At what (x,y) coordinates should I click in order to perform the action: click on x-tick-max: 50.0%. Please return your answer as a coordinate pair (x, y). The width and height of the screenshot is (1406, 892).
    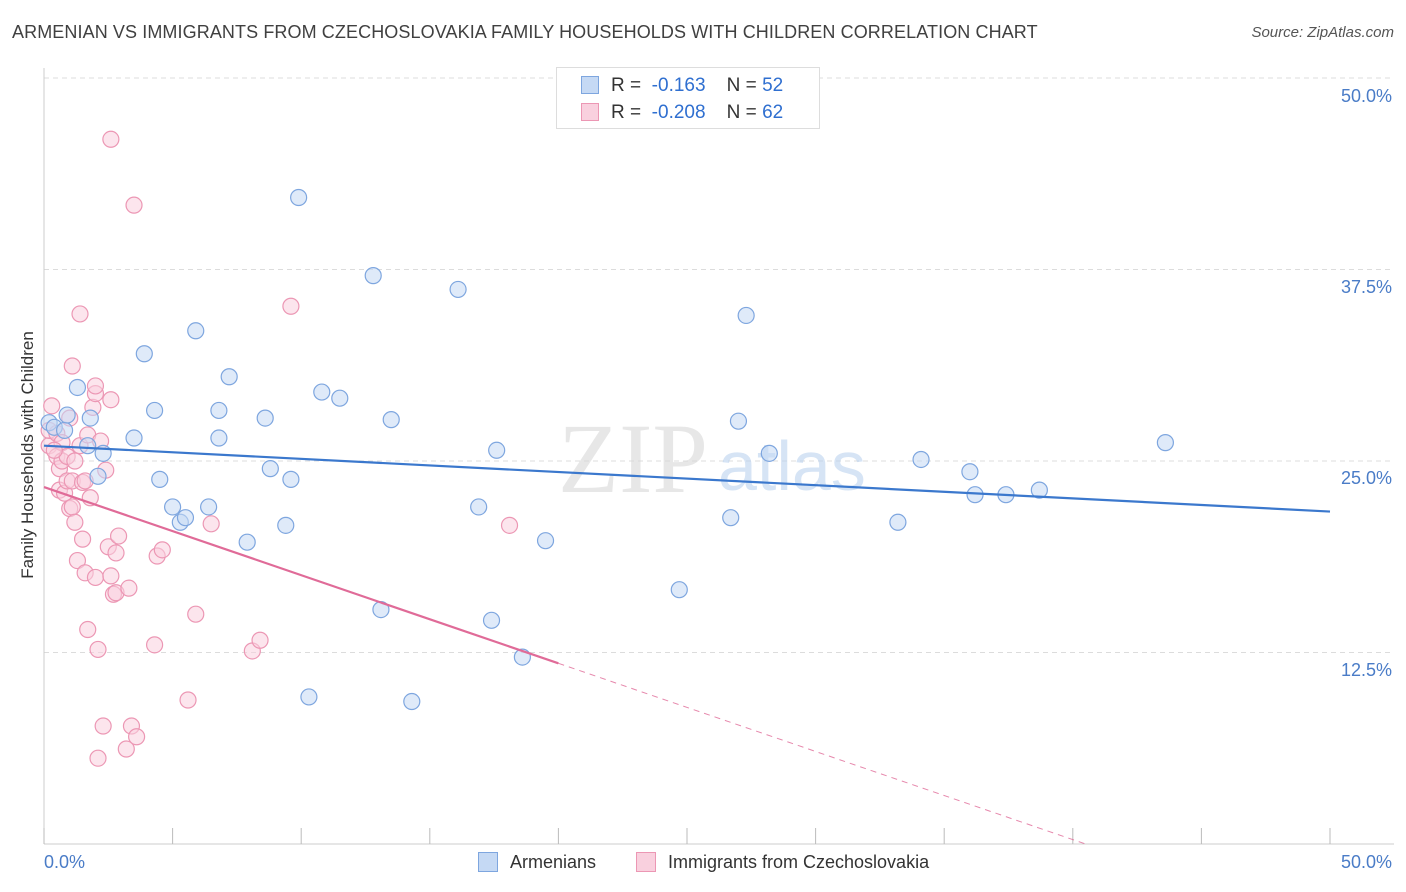
    Looking at the image, I should click on (1366, 862).